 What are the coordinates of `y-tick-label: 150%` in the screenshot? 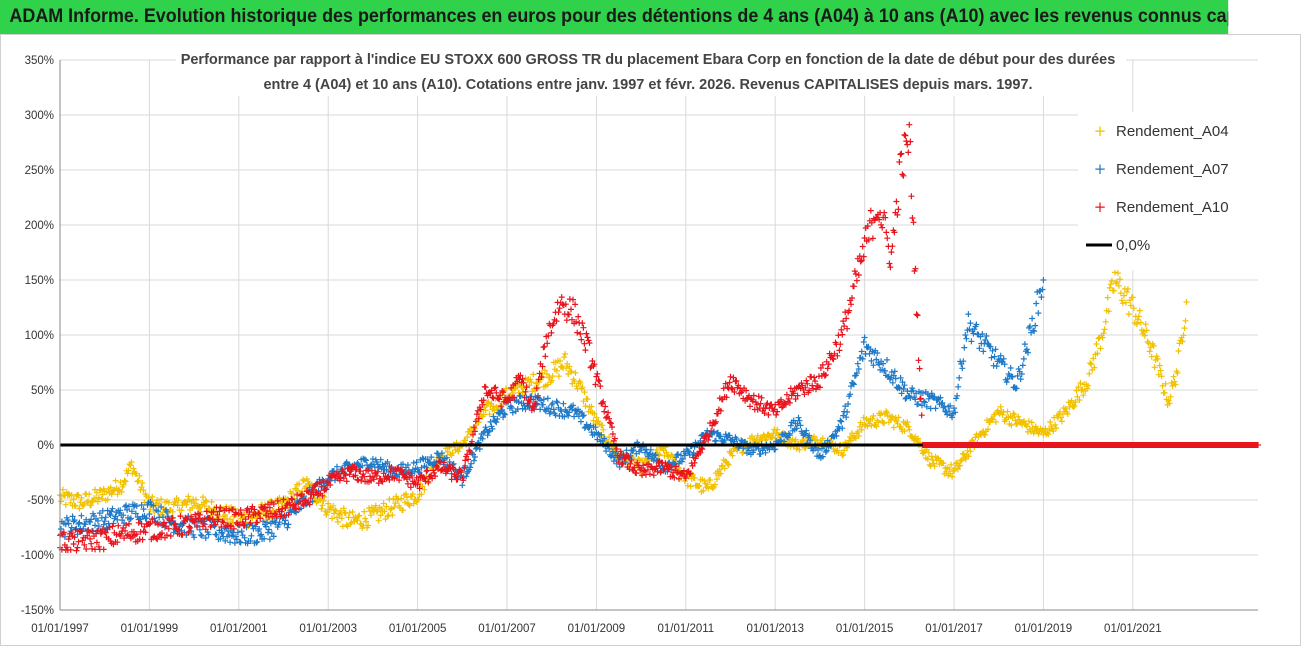 It's located at (39, 281).